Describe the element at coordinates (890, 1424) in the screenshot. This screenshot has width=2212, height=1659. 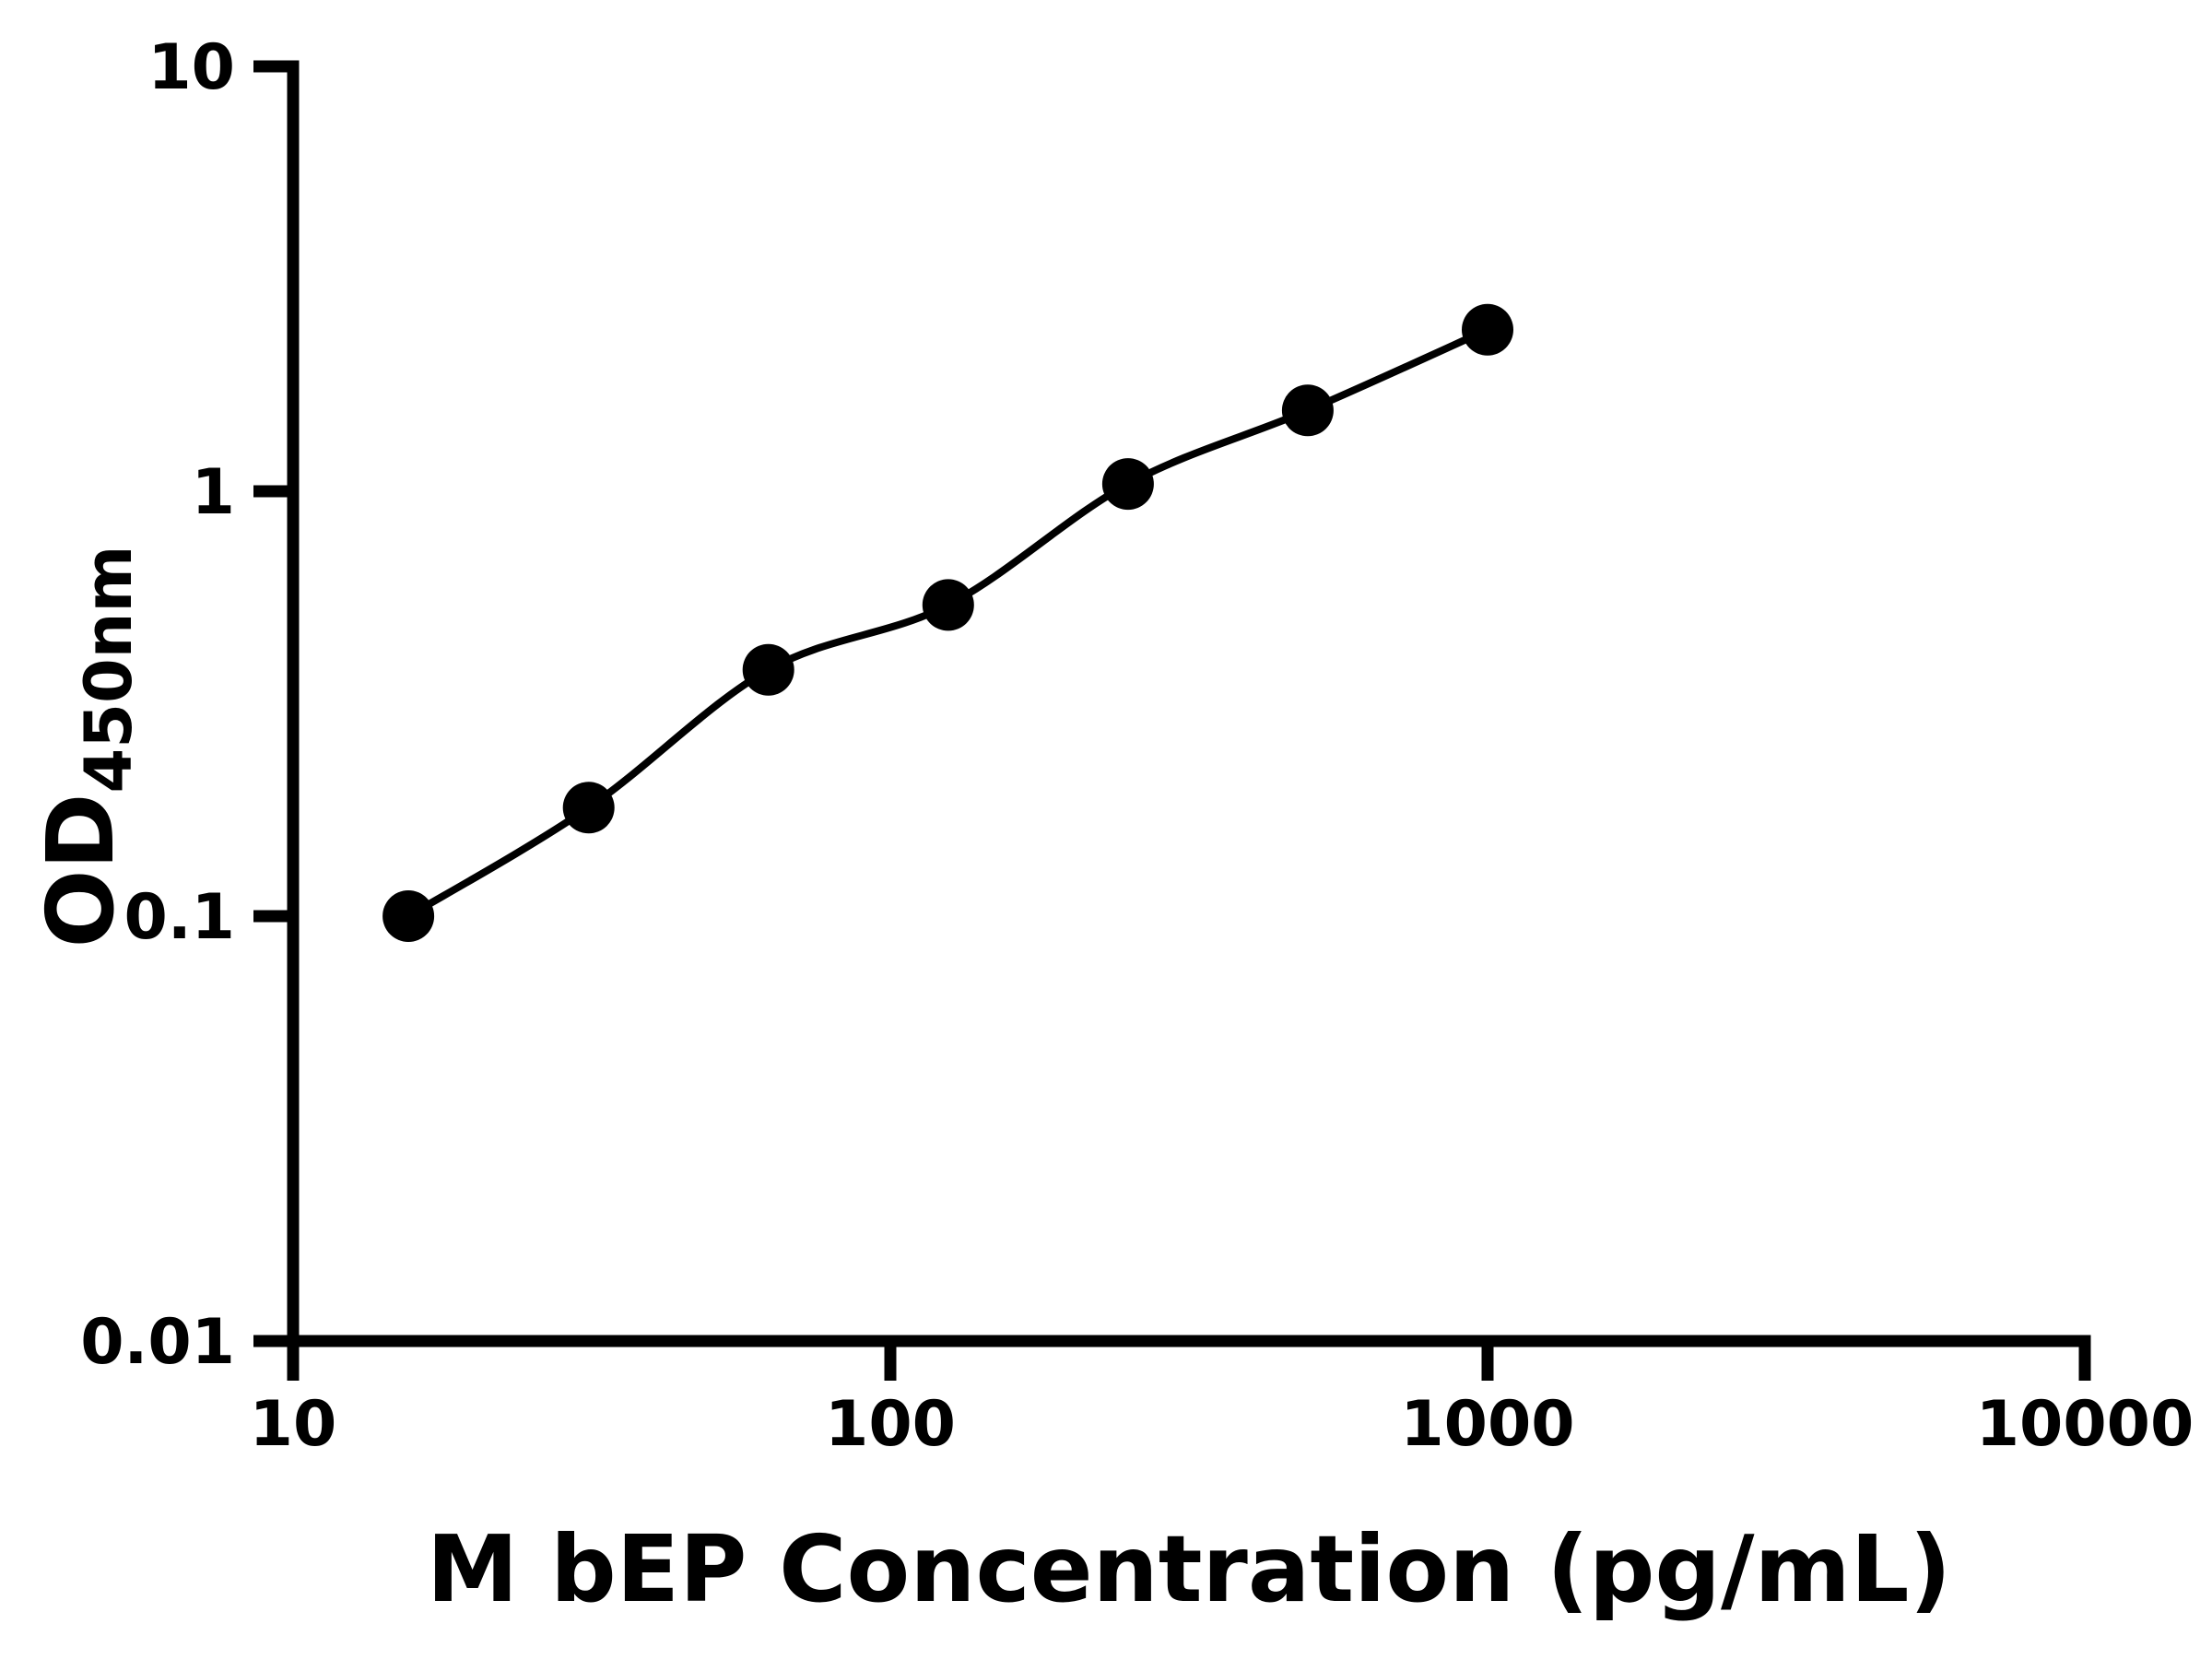
I see `x-tick-label: 100` at that location.